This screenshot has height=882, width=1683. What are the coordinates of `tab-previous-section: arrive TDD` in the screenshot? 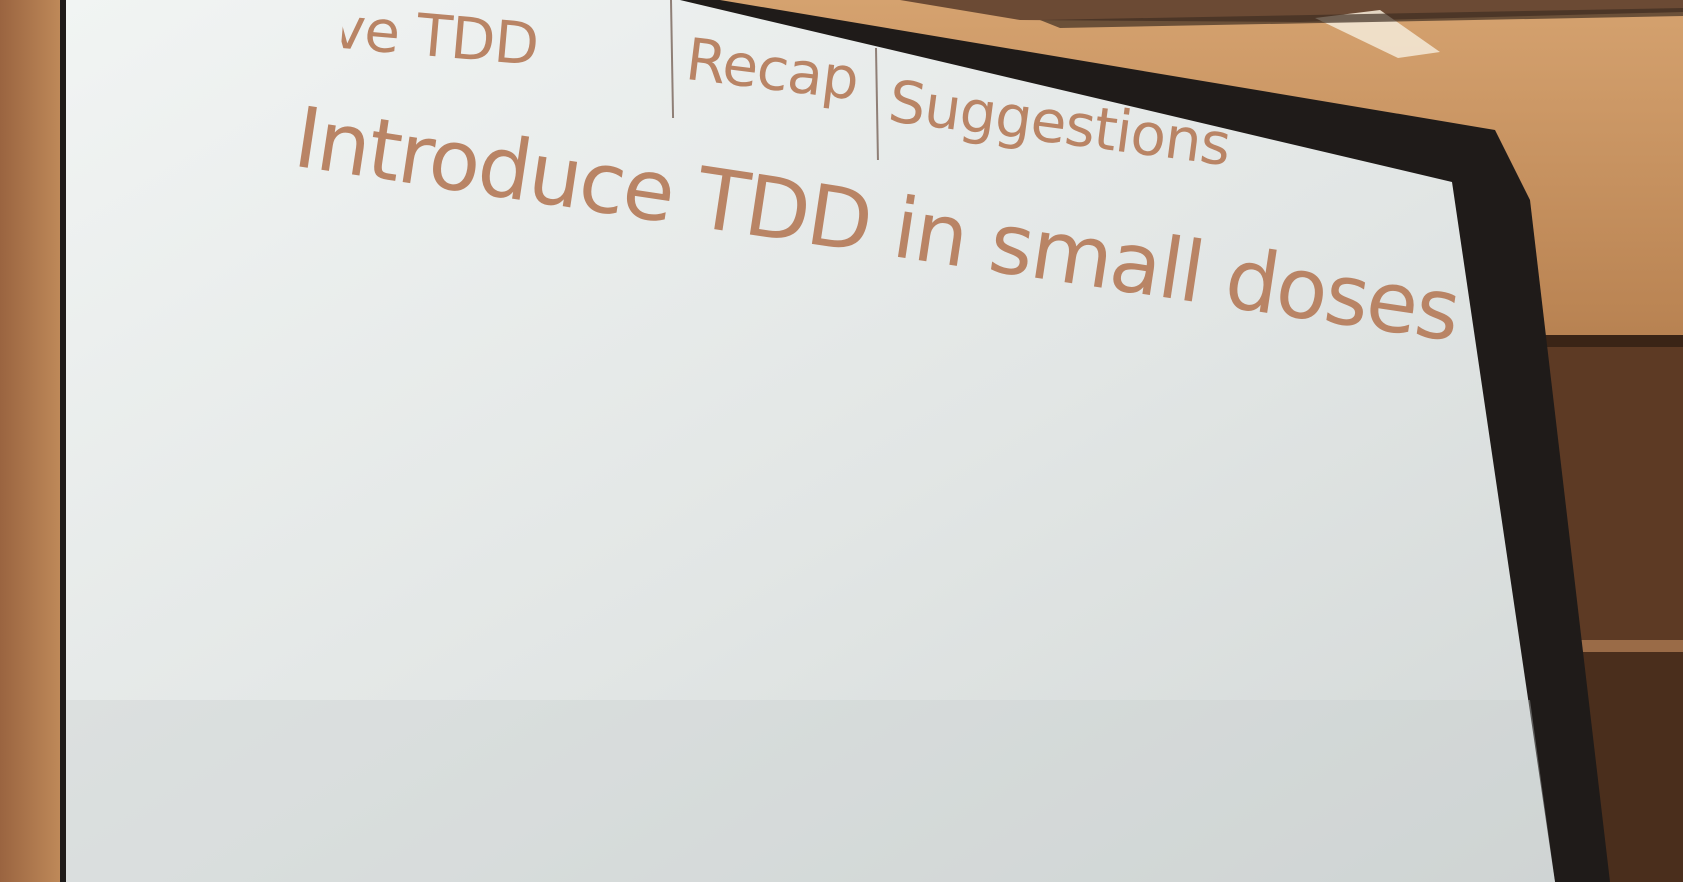 It's located at (387, 40).